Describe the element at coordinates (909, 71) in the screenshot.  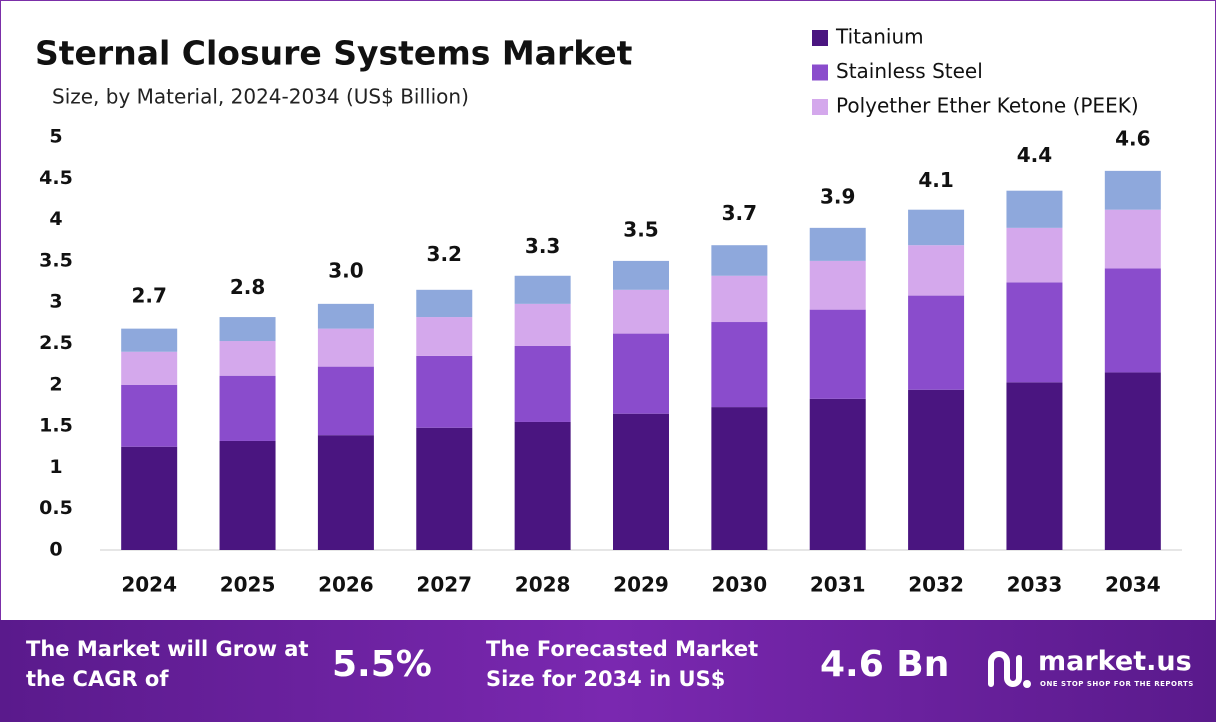
I see `legend-label: Stainless Steel` at that location.